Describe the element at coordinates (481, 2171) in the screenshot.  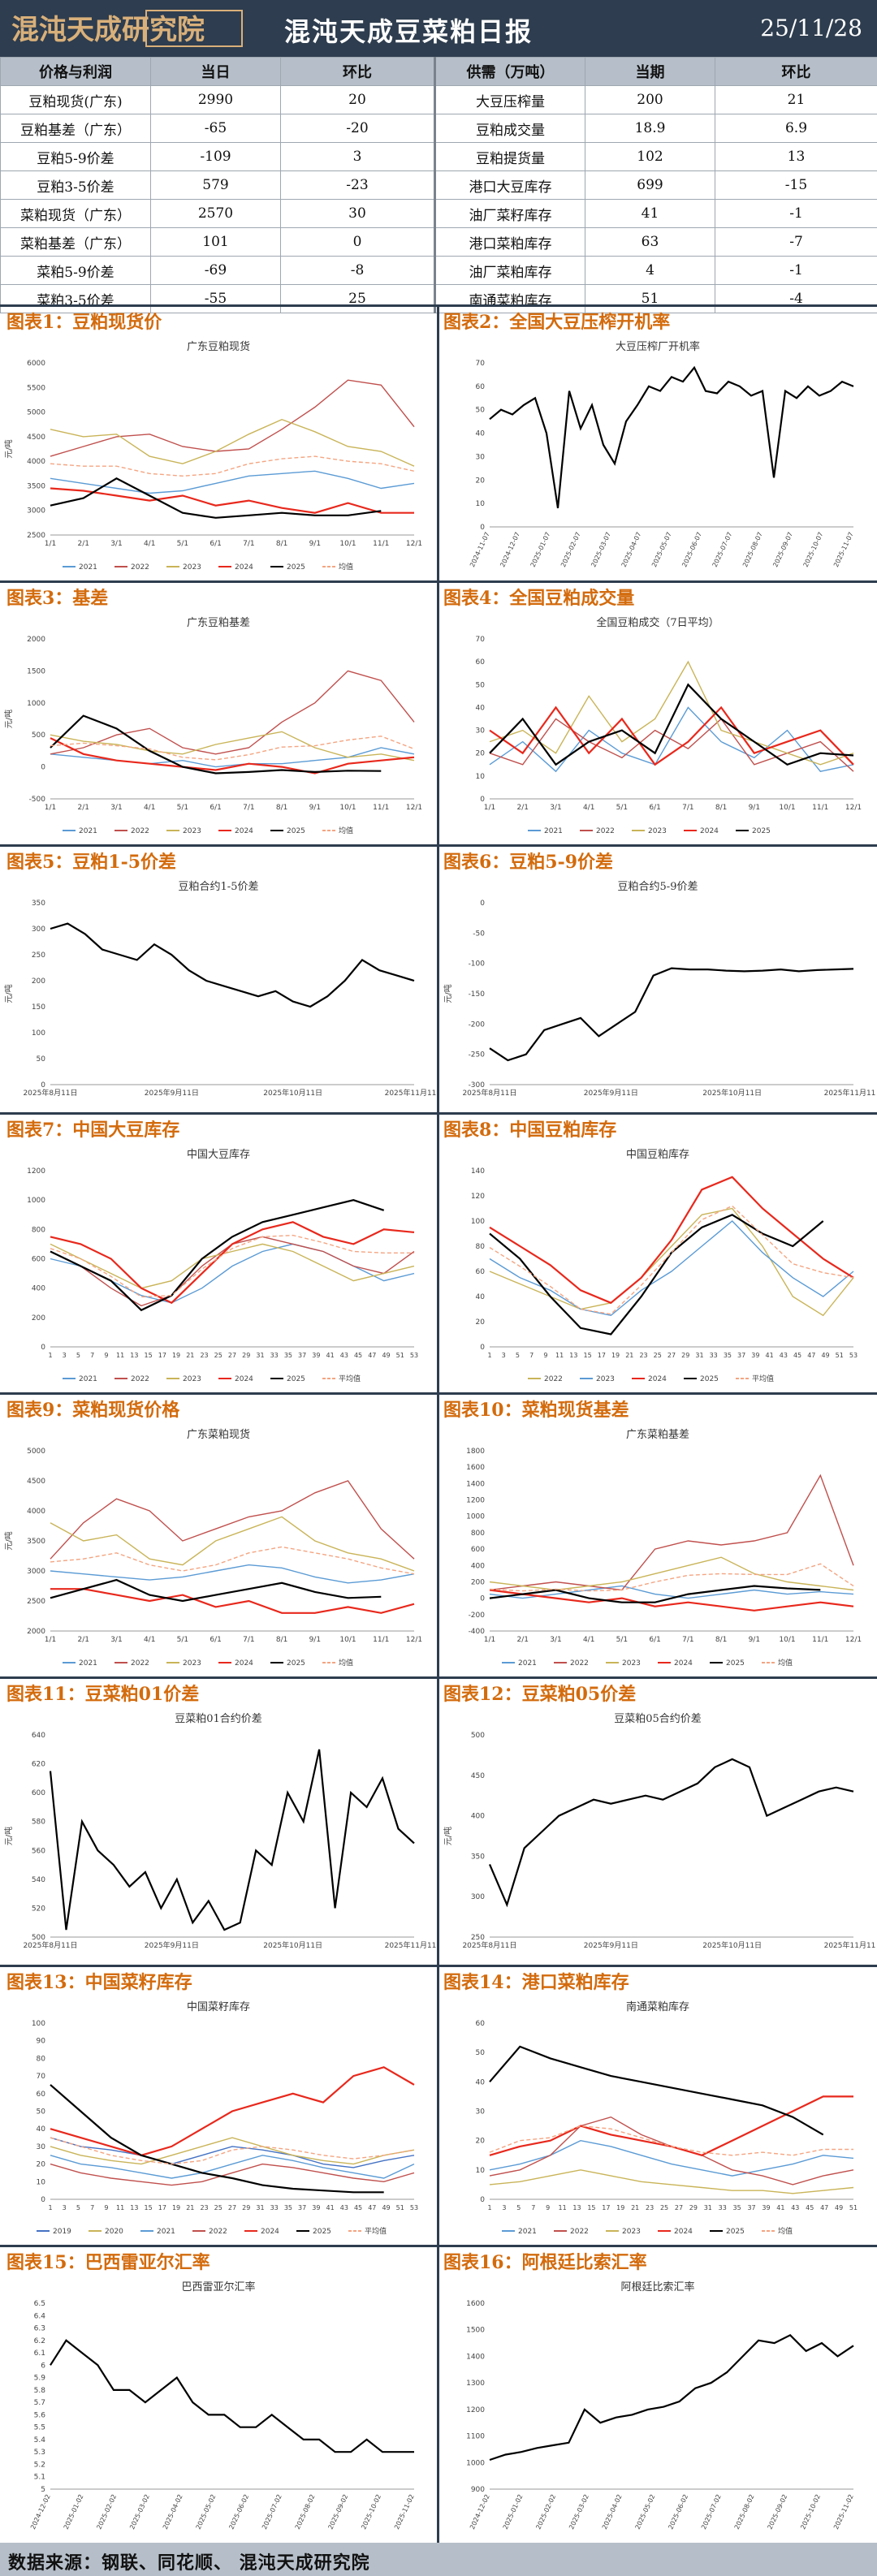
I see `y-tick-label: 10` at that location.